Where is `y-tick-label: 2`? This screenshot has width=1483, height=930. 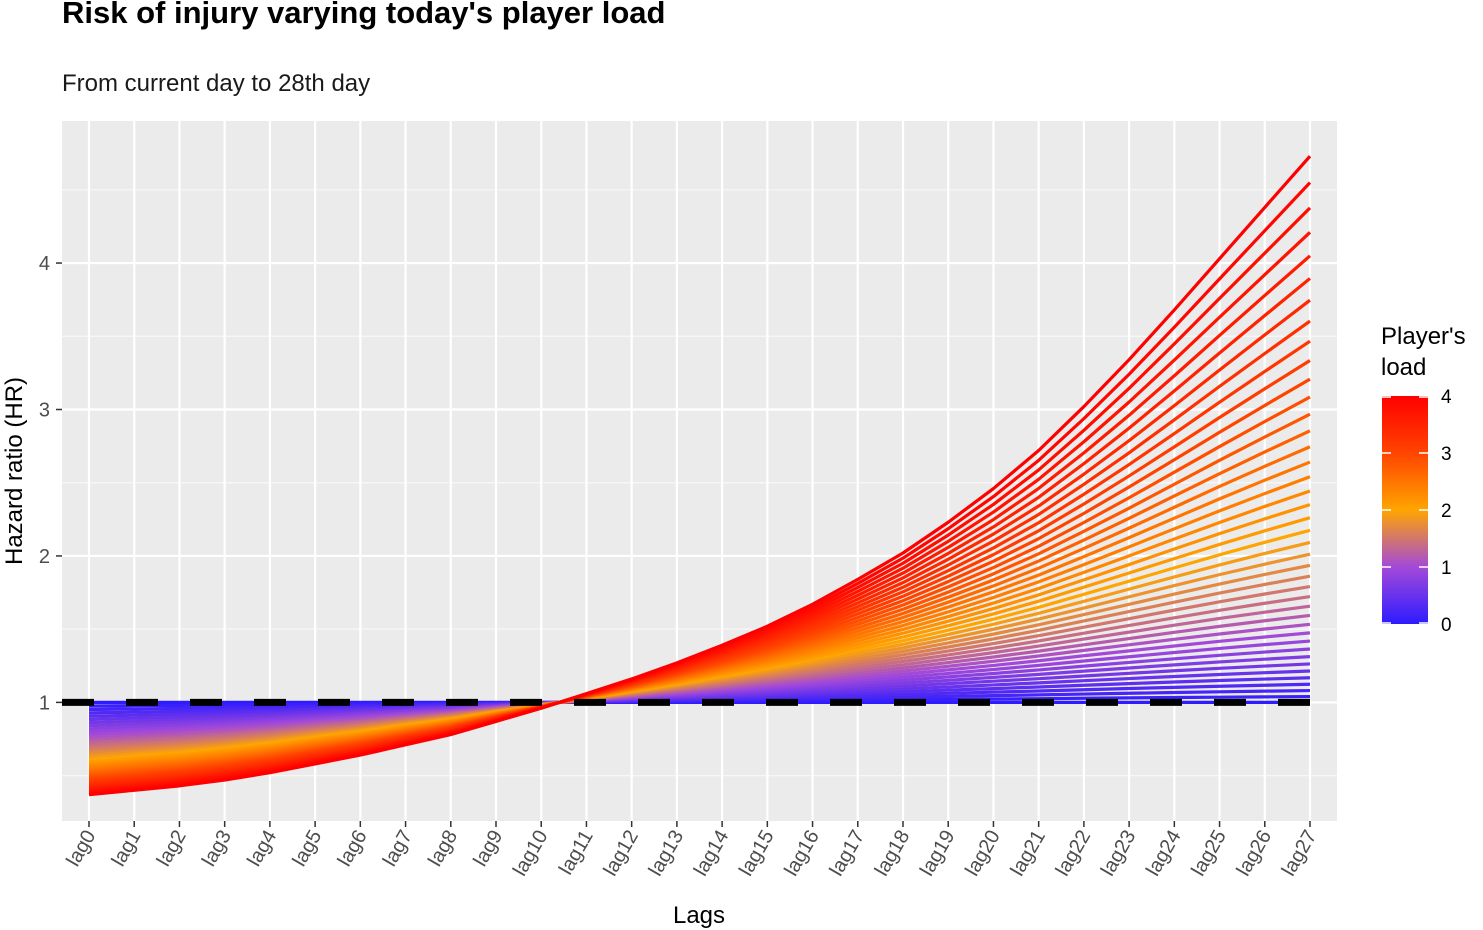
y-tick-label: 2 is located at coordinates (44, 557).